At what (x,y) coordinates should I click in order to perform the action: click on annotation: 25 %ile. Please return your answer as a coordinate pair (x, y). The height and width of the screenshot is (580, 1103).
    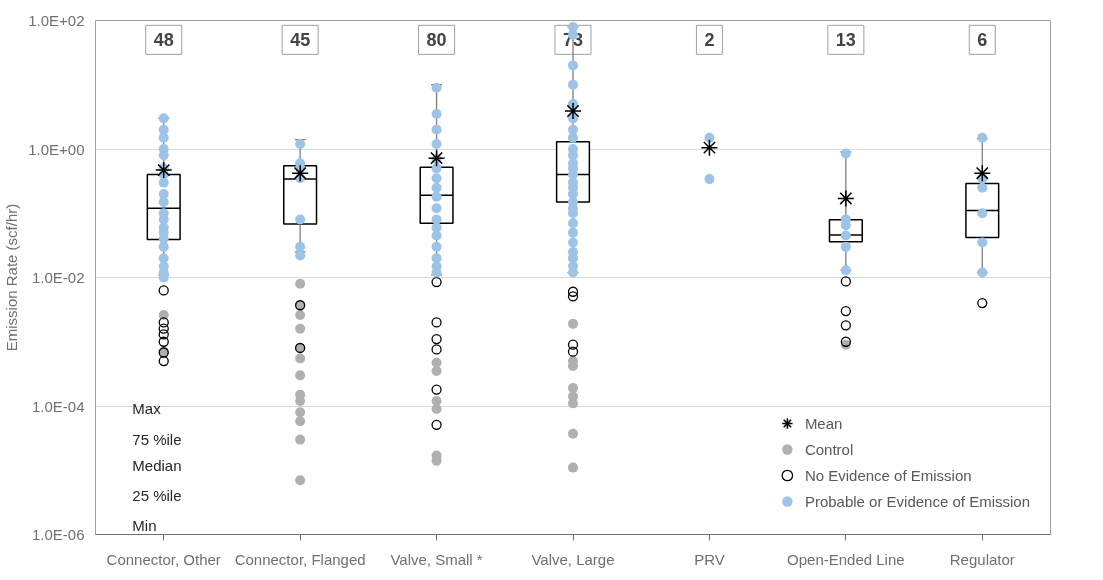
    Looking at the image, I should click on (157, 496).